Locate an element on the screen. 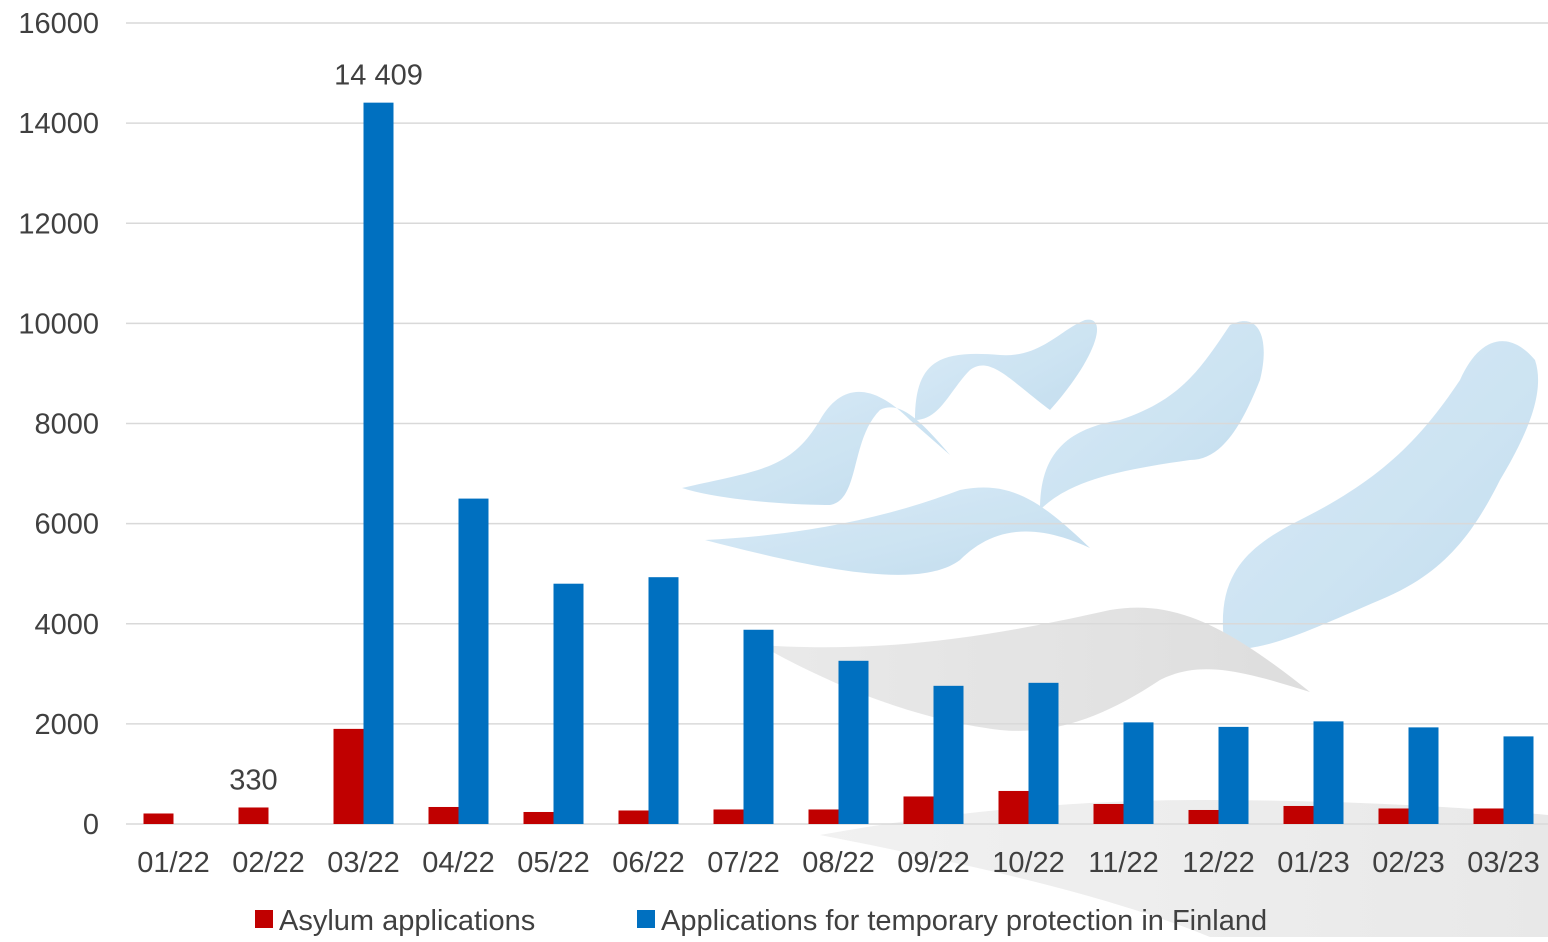  x-tick-label: 11/22 is located at coordinates (1123, 863).